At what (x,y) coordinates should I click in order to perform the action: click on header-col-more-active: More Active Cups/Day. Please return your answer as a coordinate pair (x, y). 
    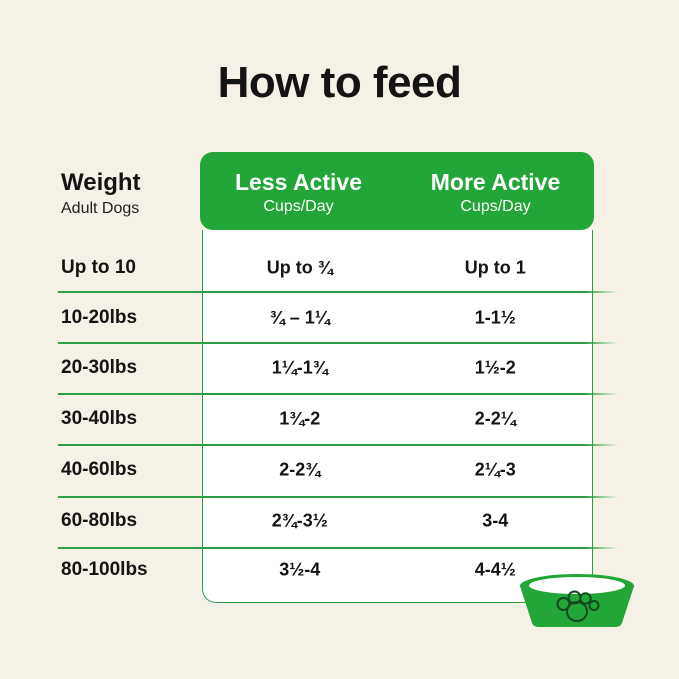
    Looking at the image, I should click on (495, 191).